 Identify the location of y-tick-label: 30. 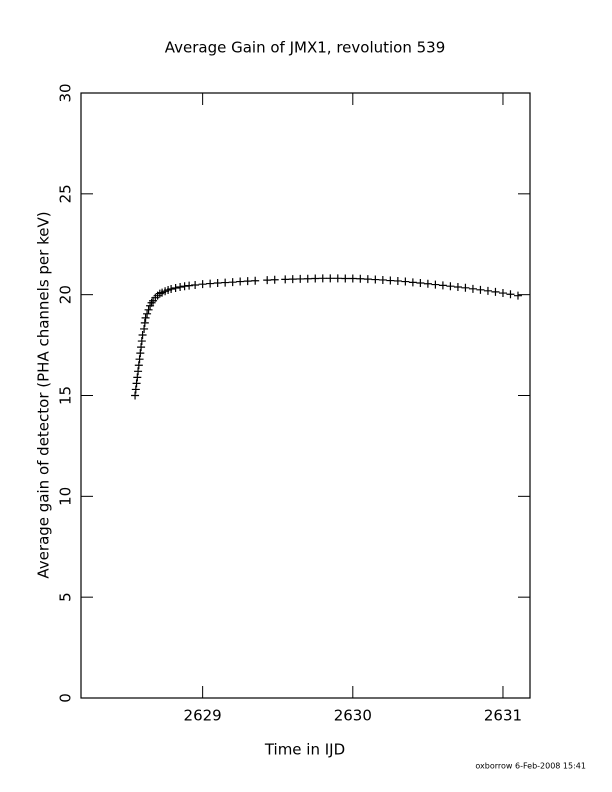
(66, 92).